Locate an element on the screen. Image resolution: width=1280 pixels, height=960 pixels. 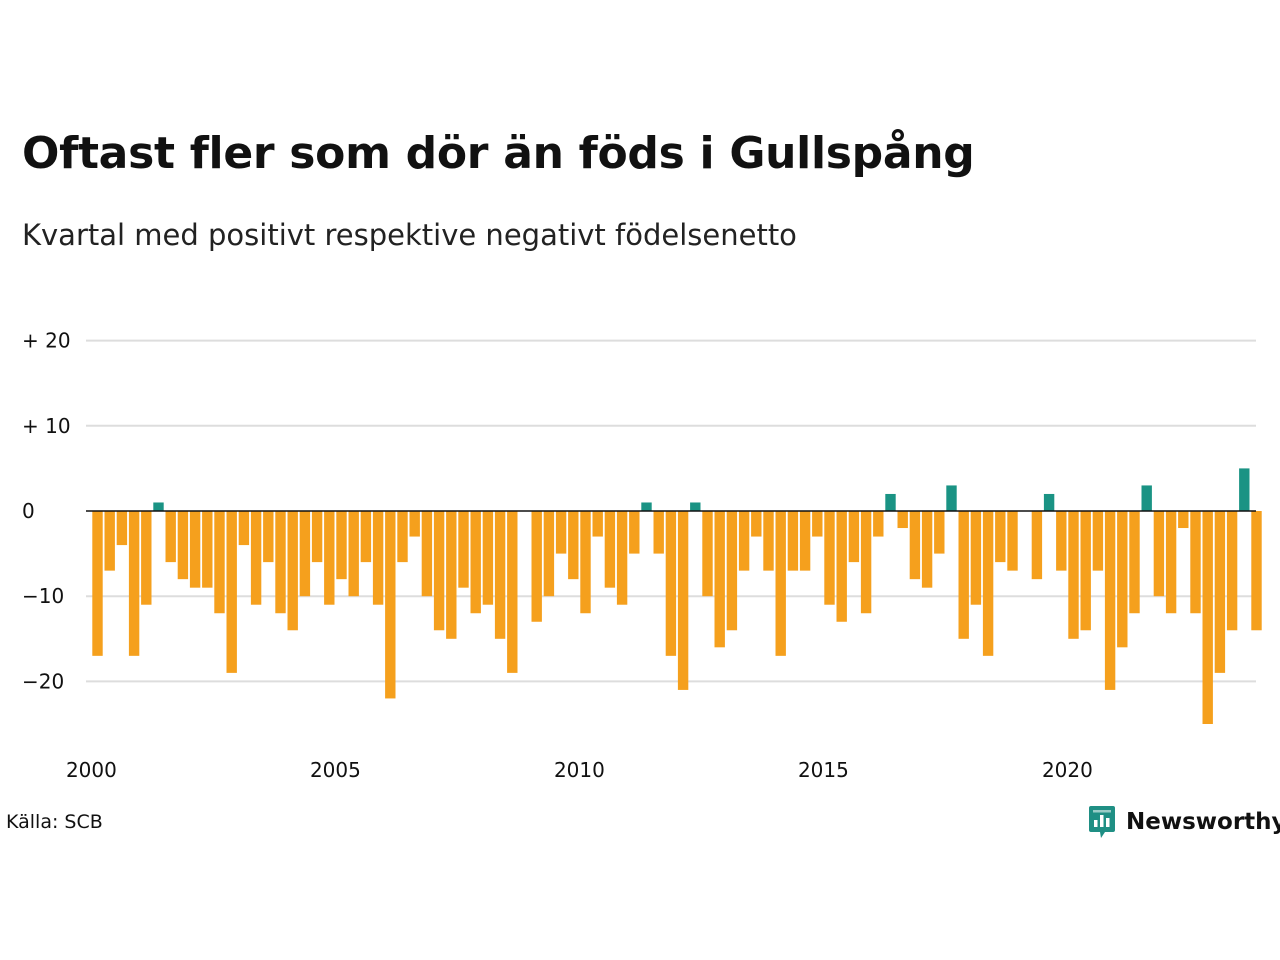
y-tick-label: −20 is located at coordinates (43, 681).